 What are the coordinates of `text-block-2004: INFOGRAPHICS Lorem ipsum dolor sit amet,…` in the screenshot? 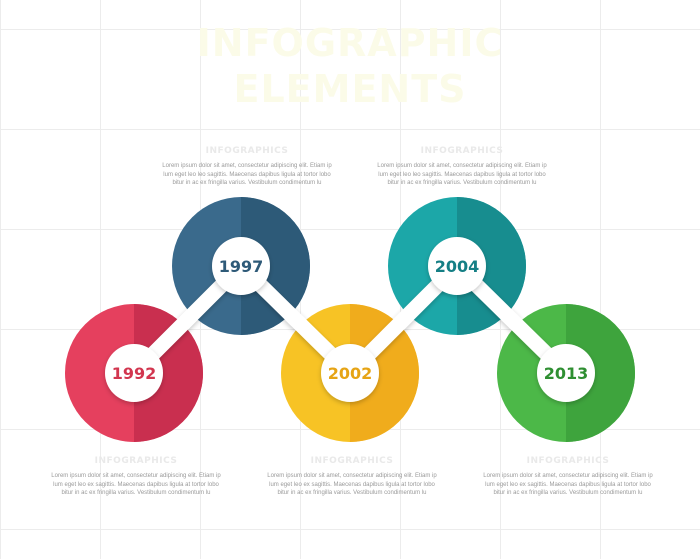 It's located at (462, 167).